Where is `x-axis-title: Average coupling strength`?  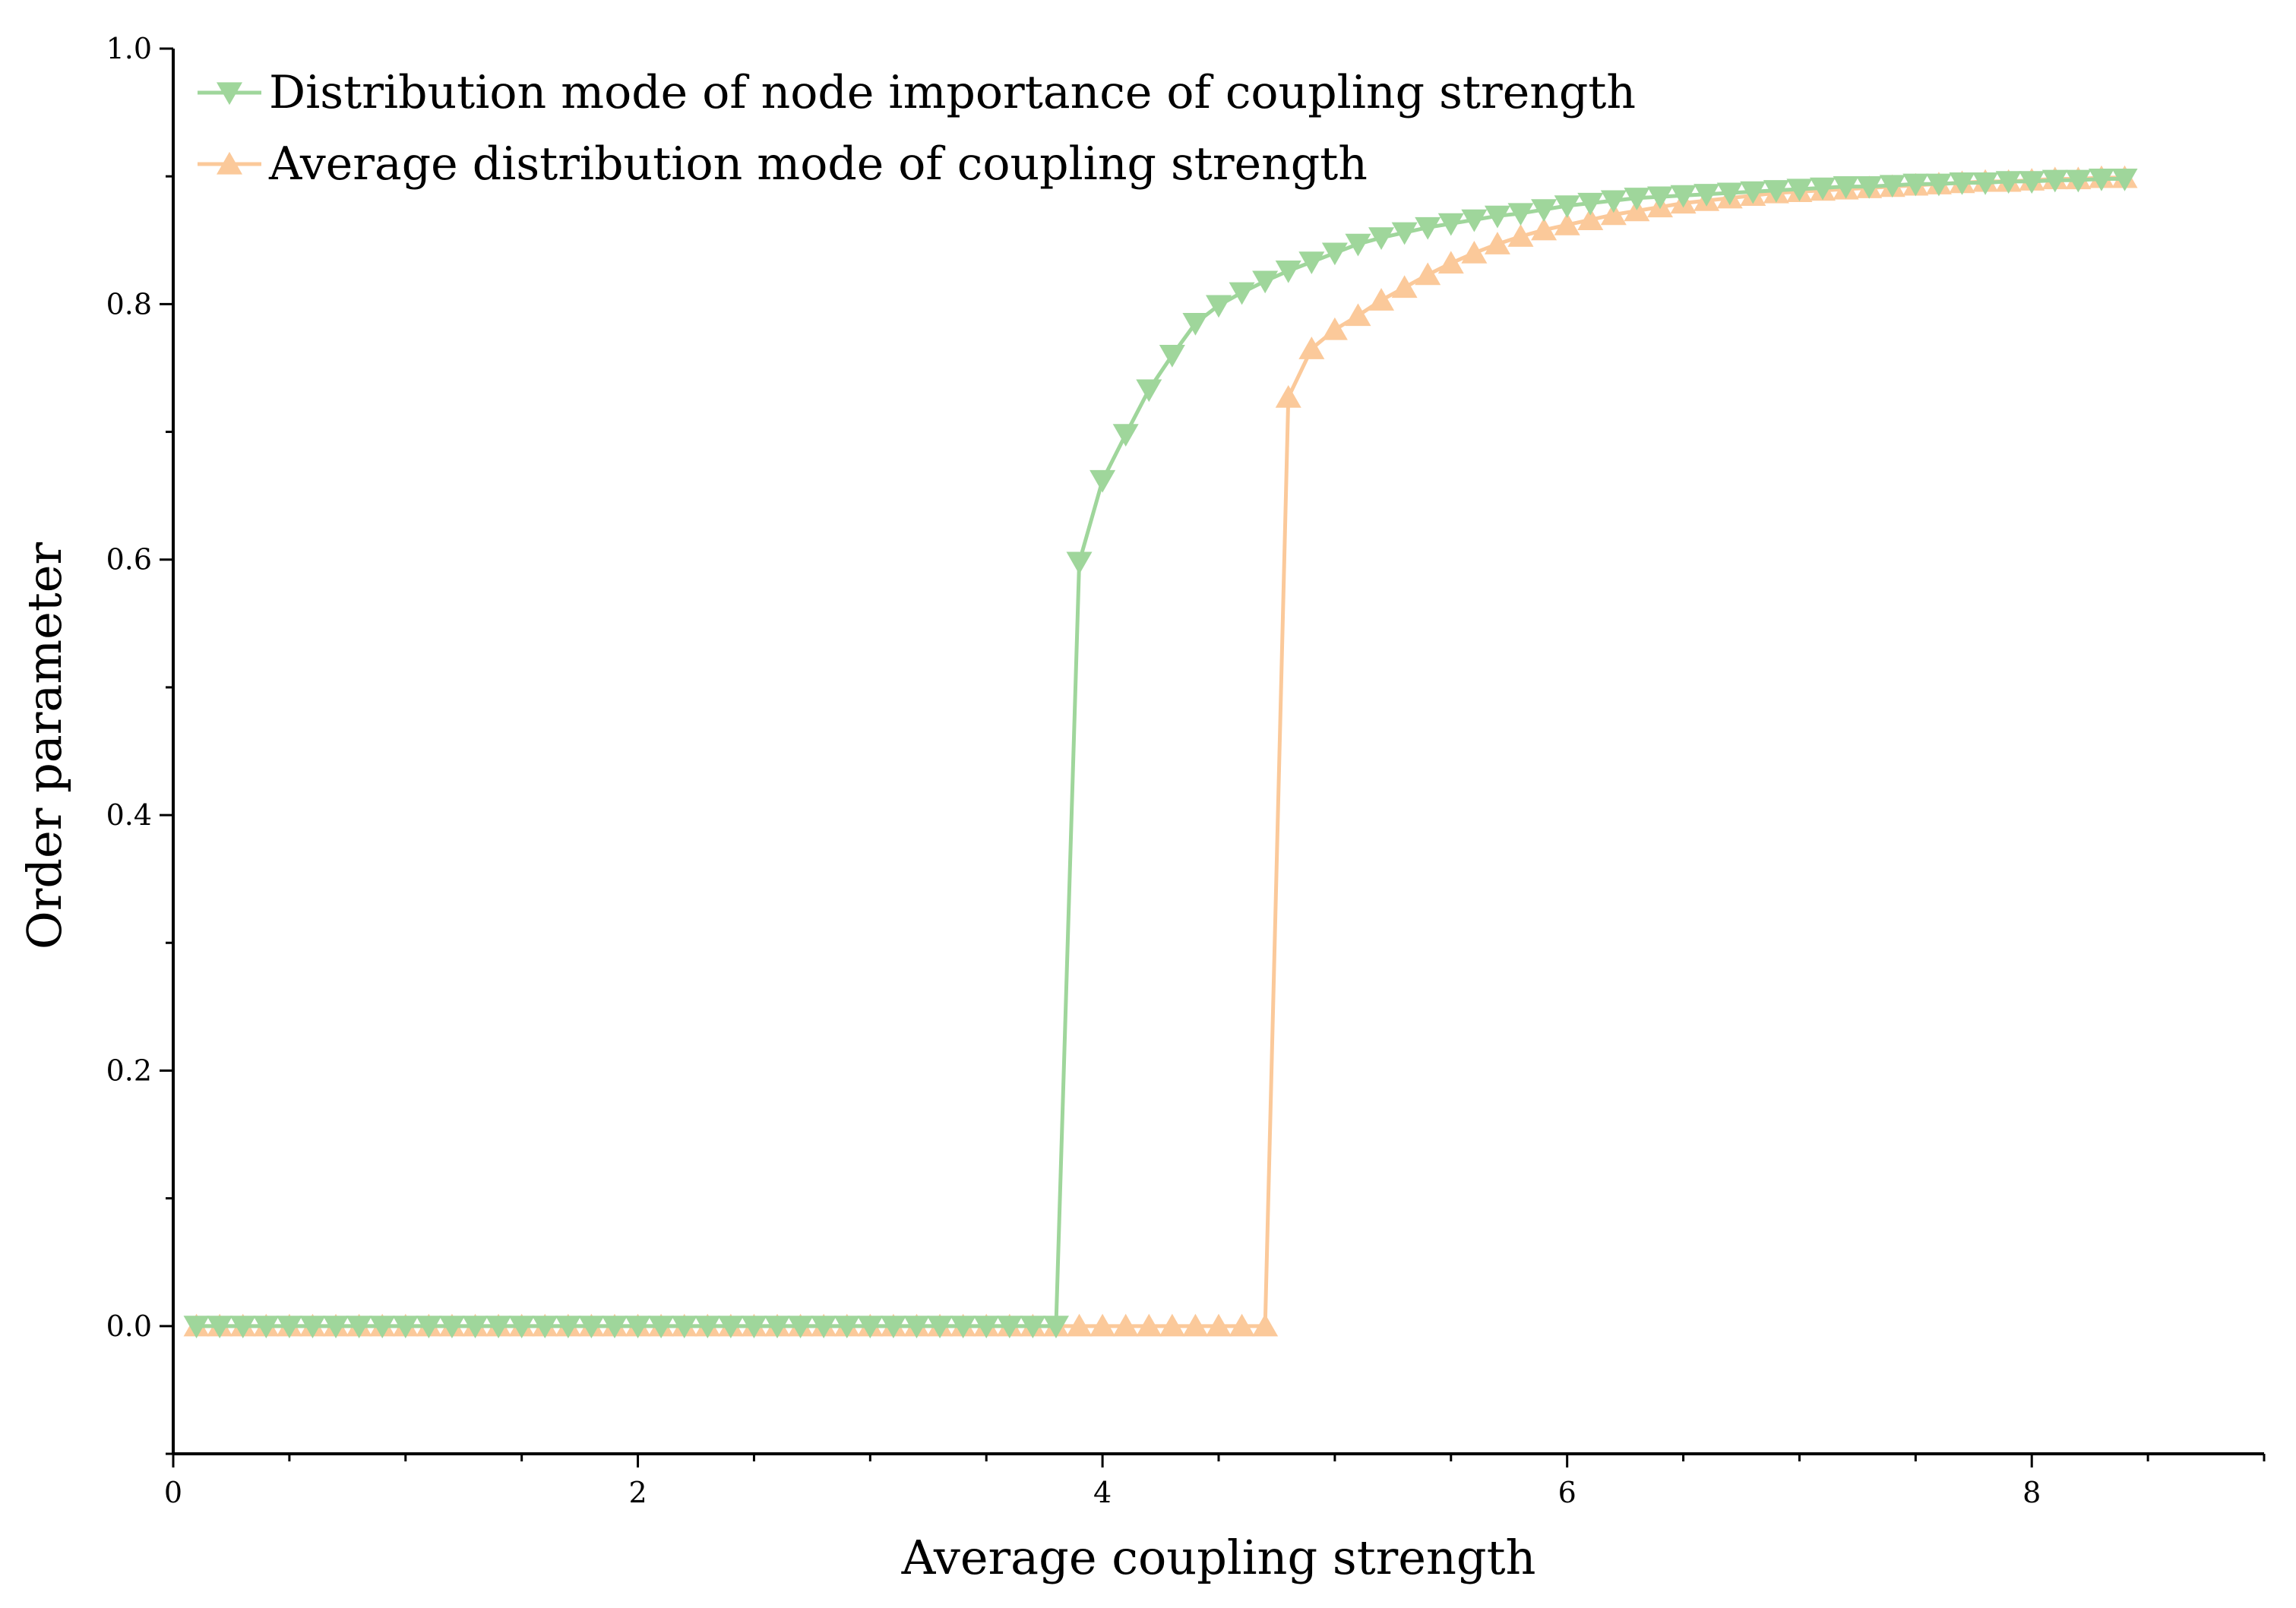 x-axis-title: Average coupling strength is located at coordinates (1218, 1558).